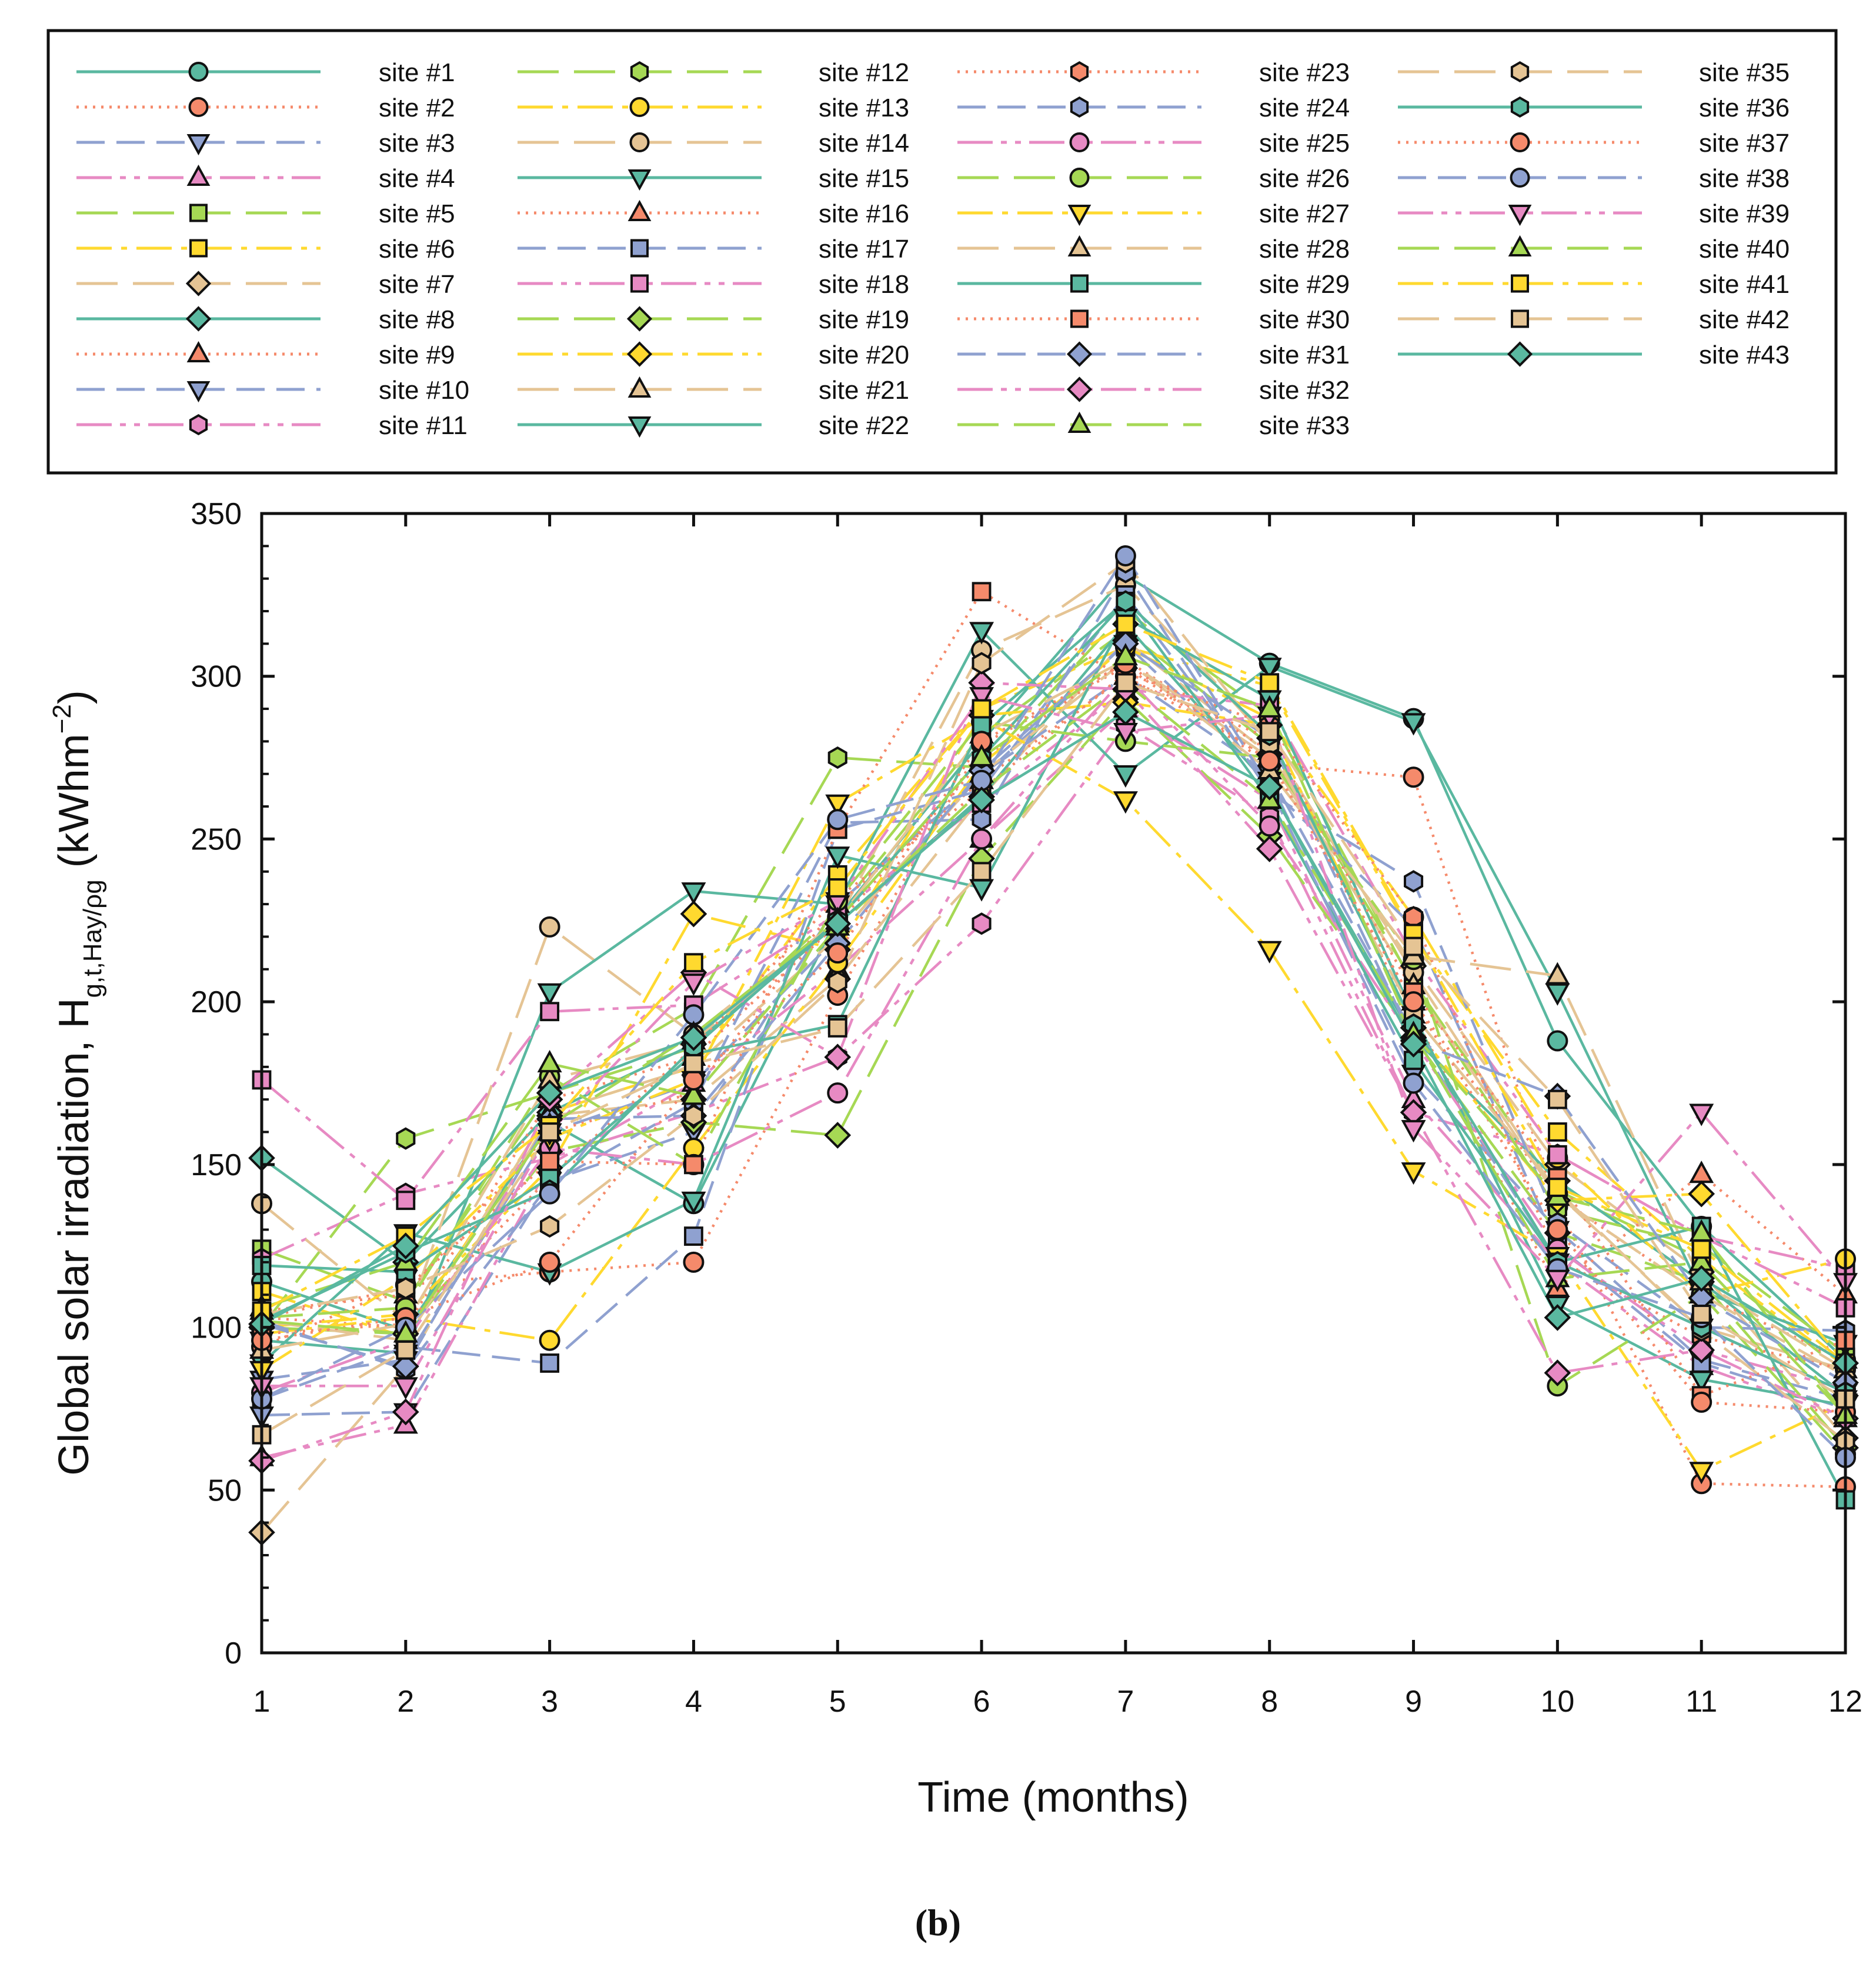  I want to click on legend-entry: site #26, so click(1153, 178).